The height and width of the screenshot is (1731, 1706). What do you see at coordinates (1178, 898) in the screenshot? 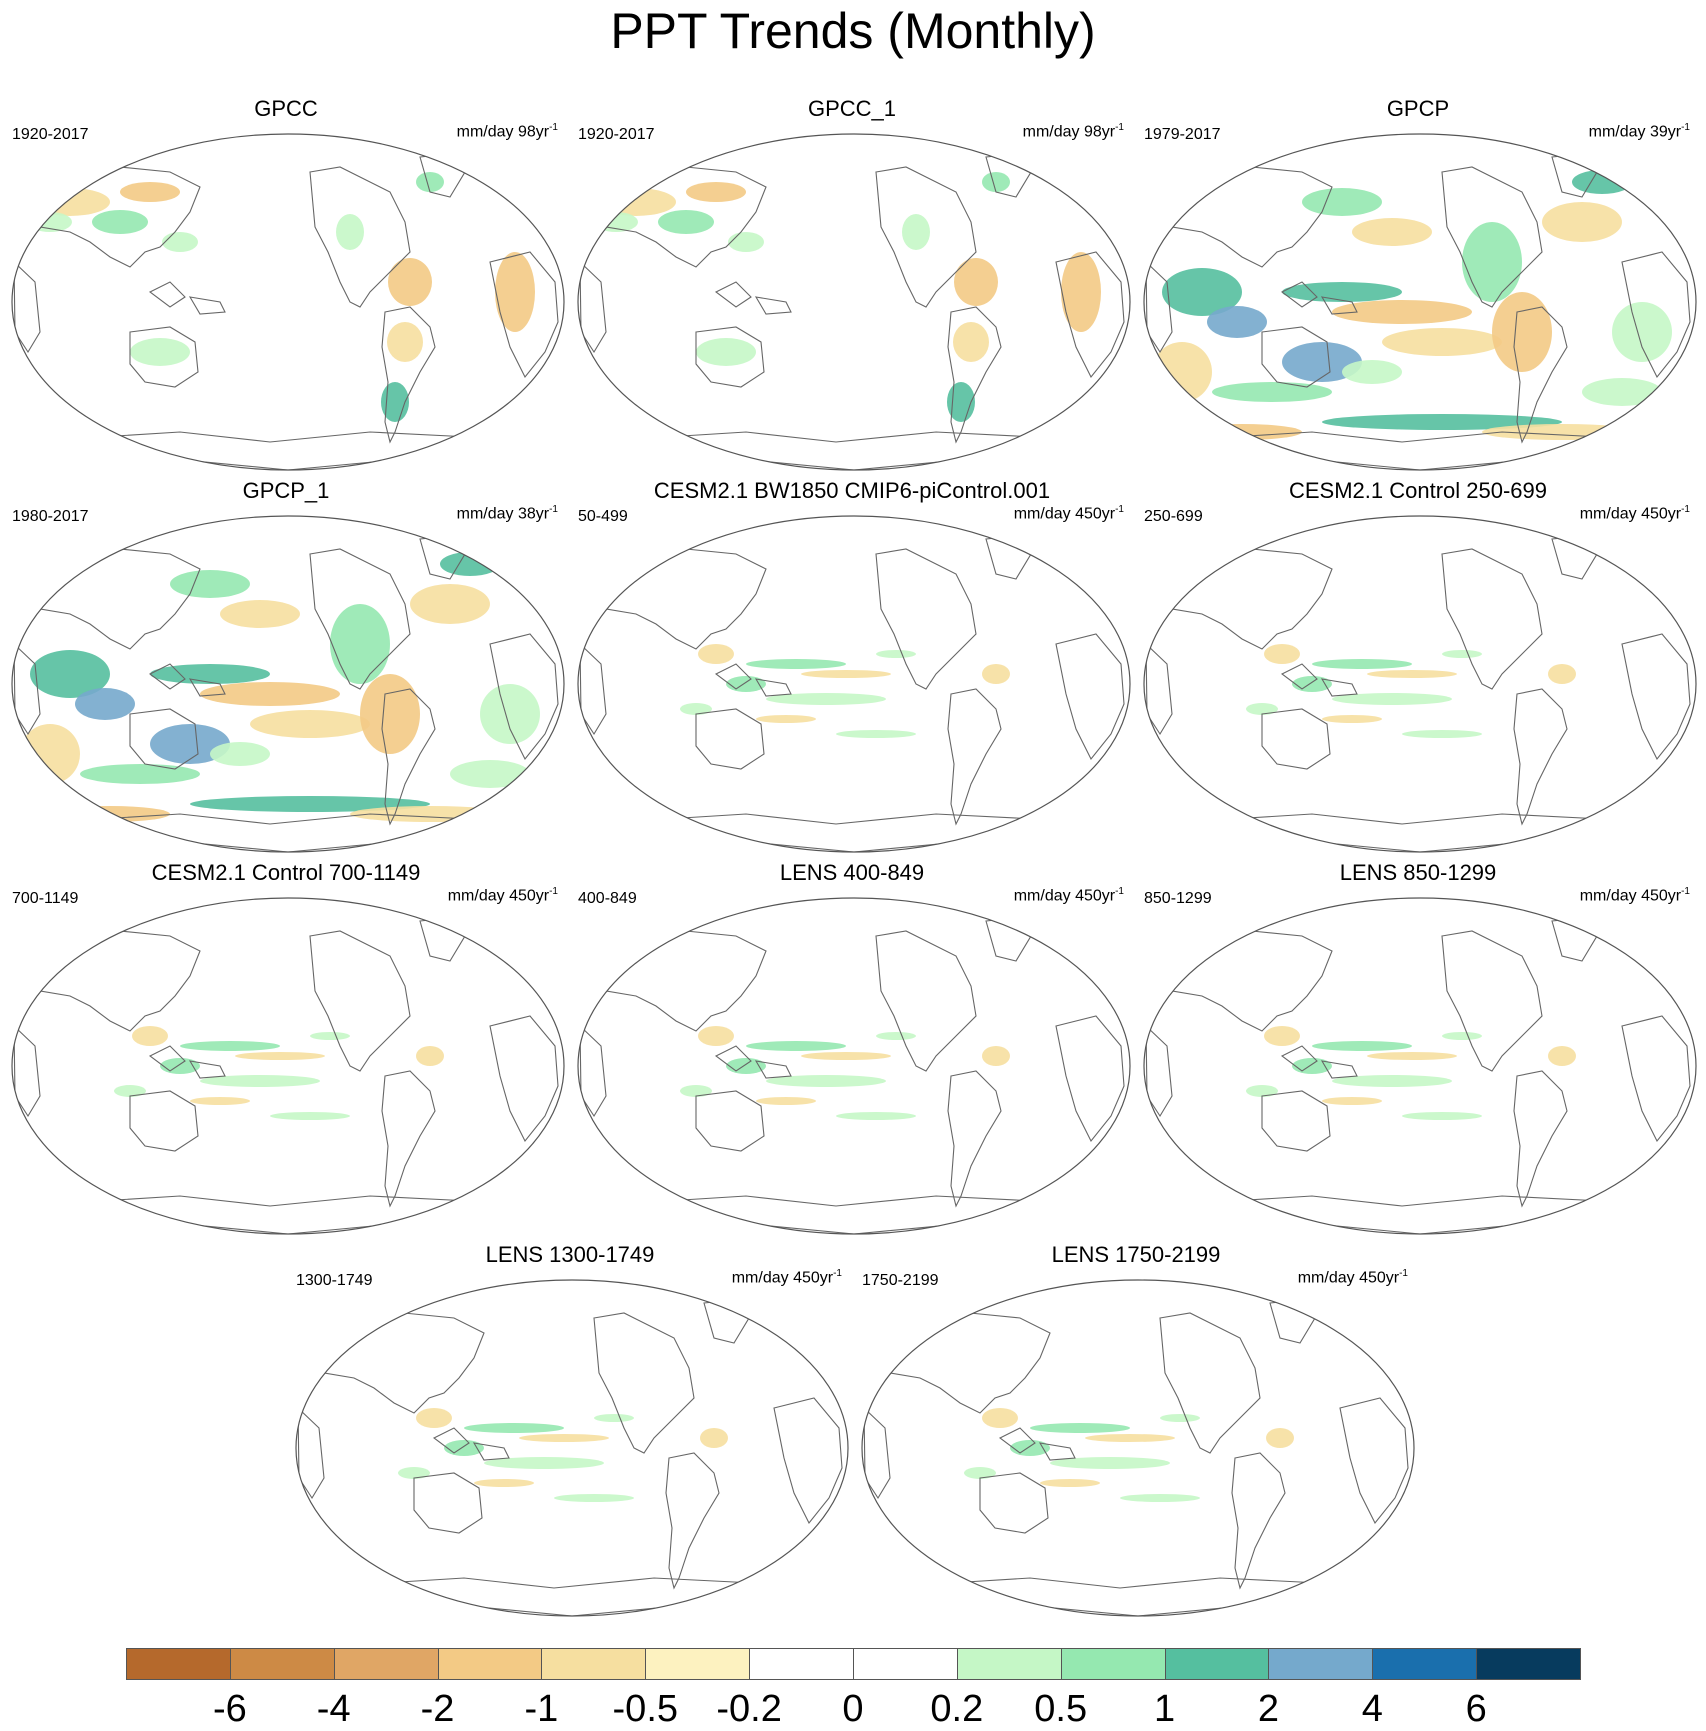
I see `panel-period: 850-1299` at bounding box center [1178, 898].